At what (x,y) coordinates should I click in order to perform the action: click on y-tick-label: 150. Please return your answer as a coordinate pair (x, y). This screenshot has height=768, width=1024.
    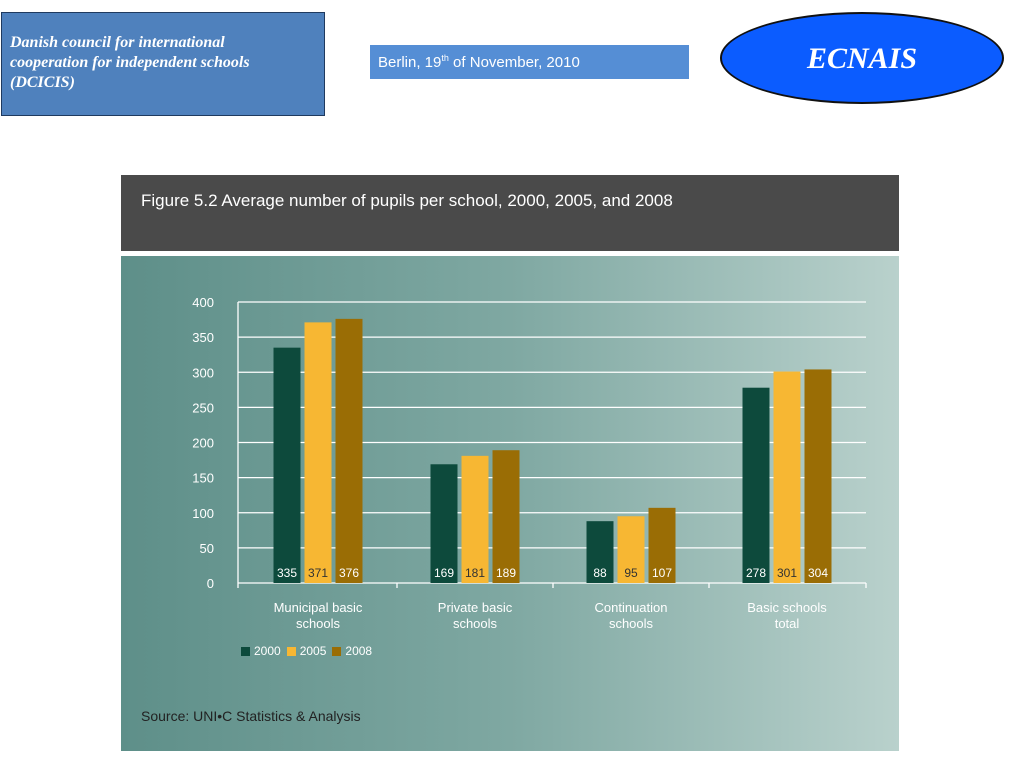
    Looking at the image, I should click on (203, 478).